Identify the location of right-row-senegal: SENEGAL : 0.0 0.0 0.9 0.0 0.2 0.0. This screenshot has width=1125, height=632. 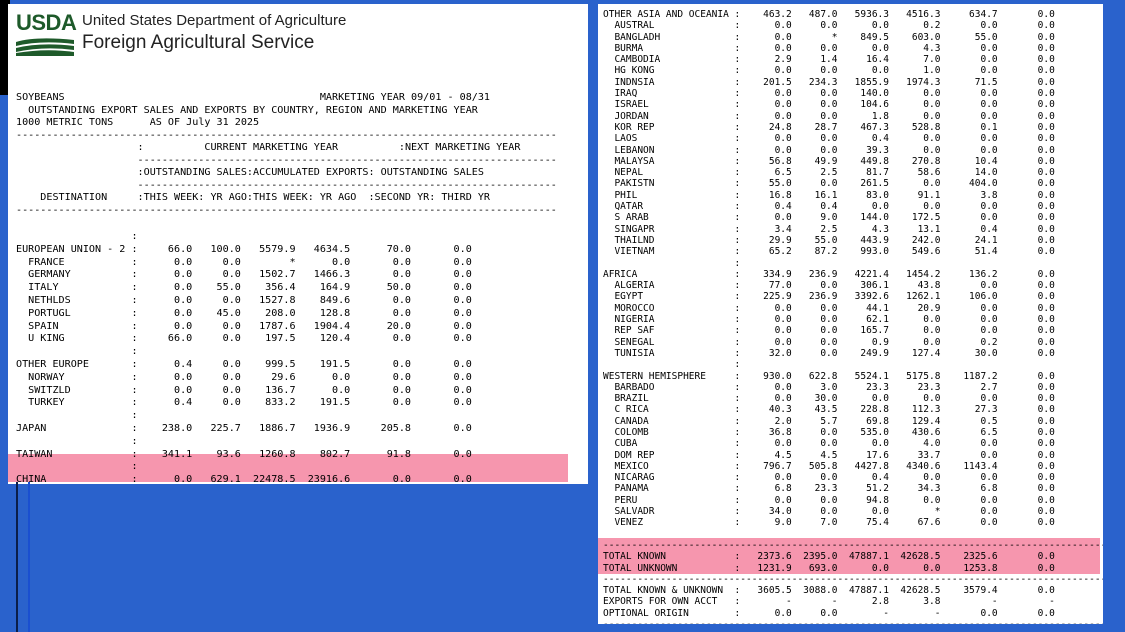
(829, 342).